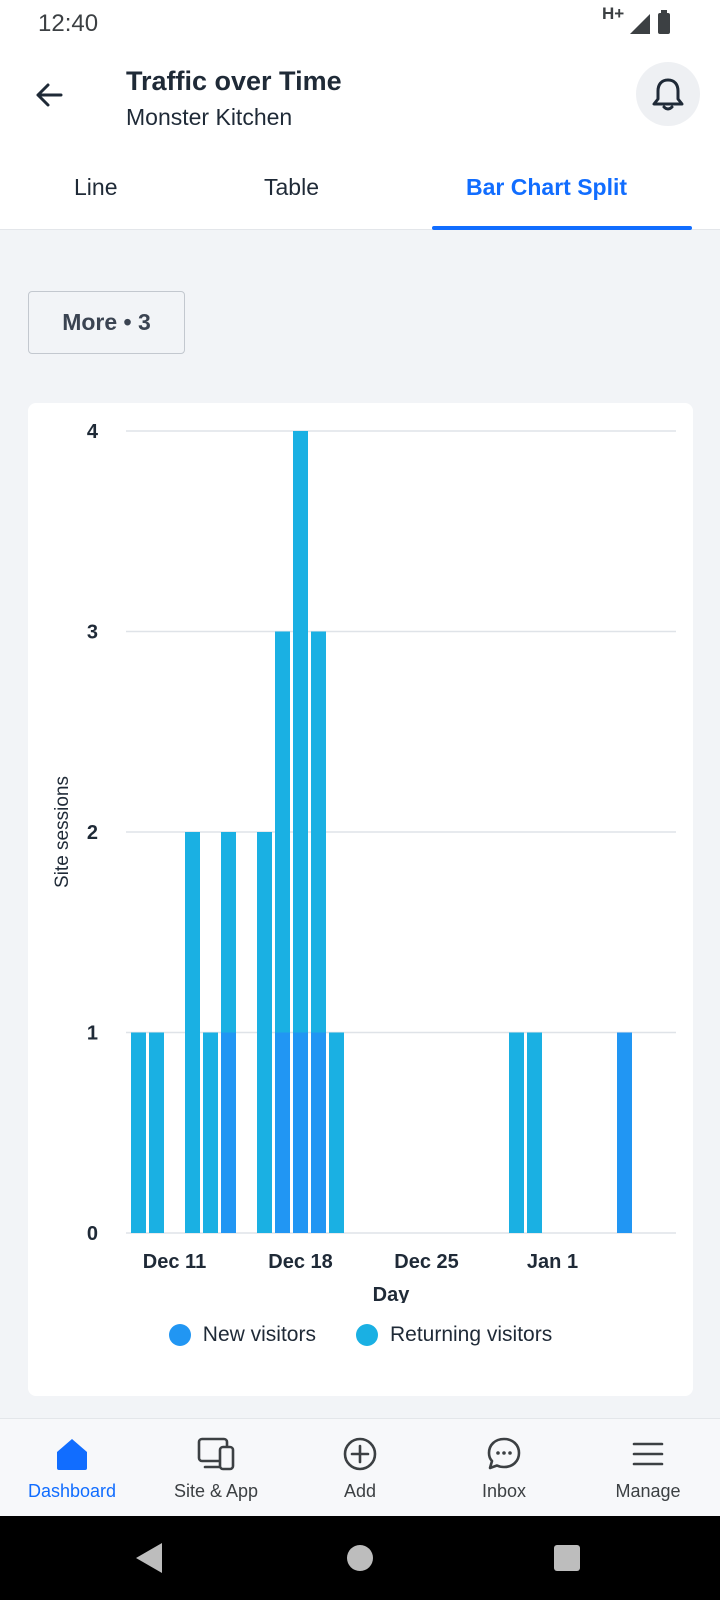 The image size is (720, 1600). Describe the element at coordinates (392, 1293) in the screenshot. I see `x-axis-label: Day` at that location.